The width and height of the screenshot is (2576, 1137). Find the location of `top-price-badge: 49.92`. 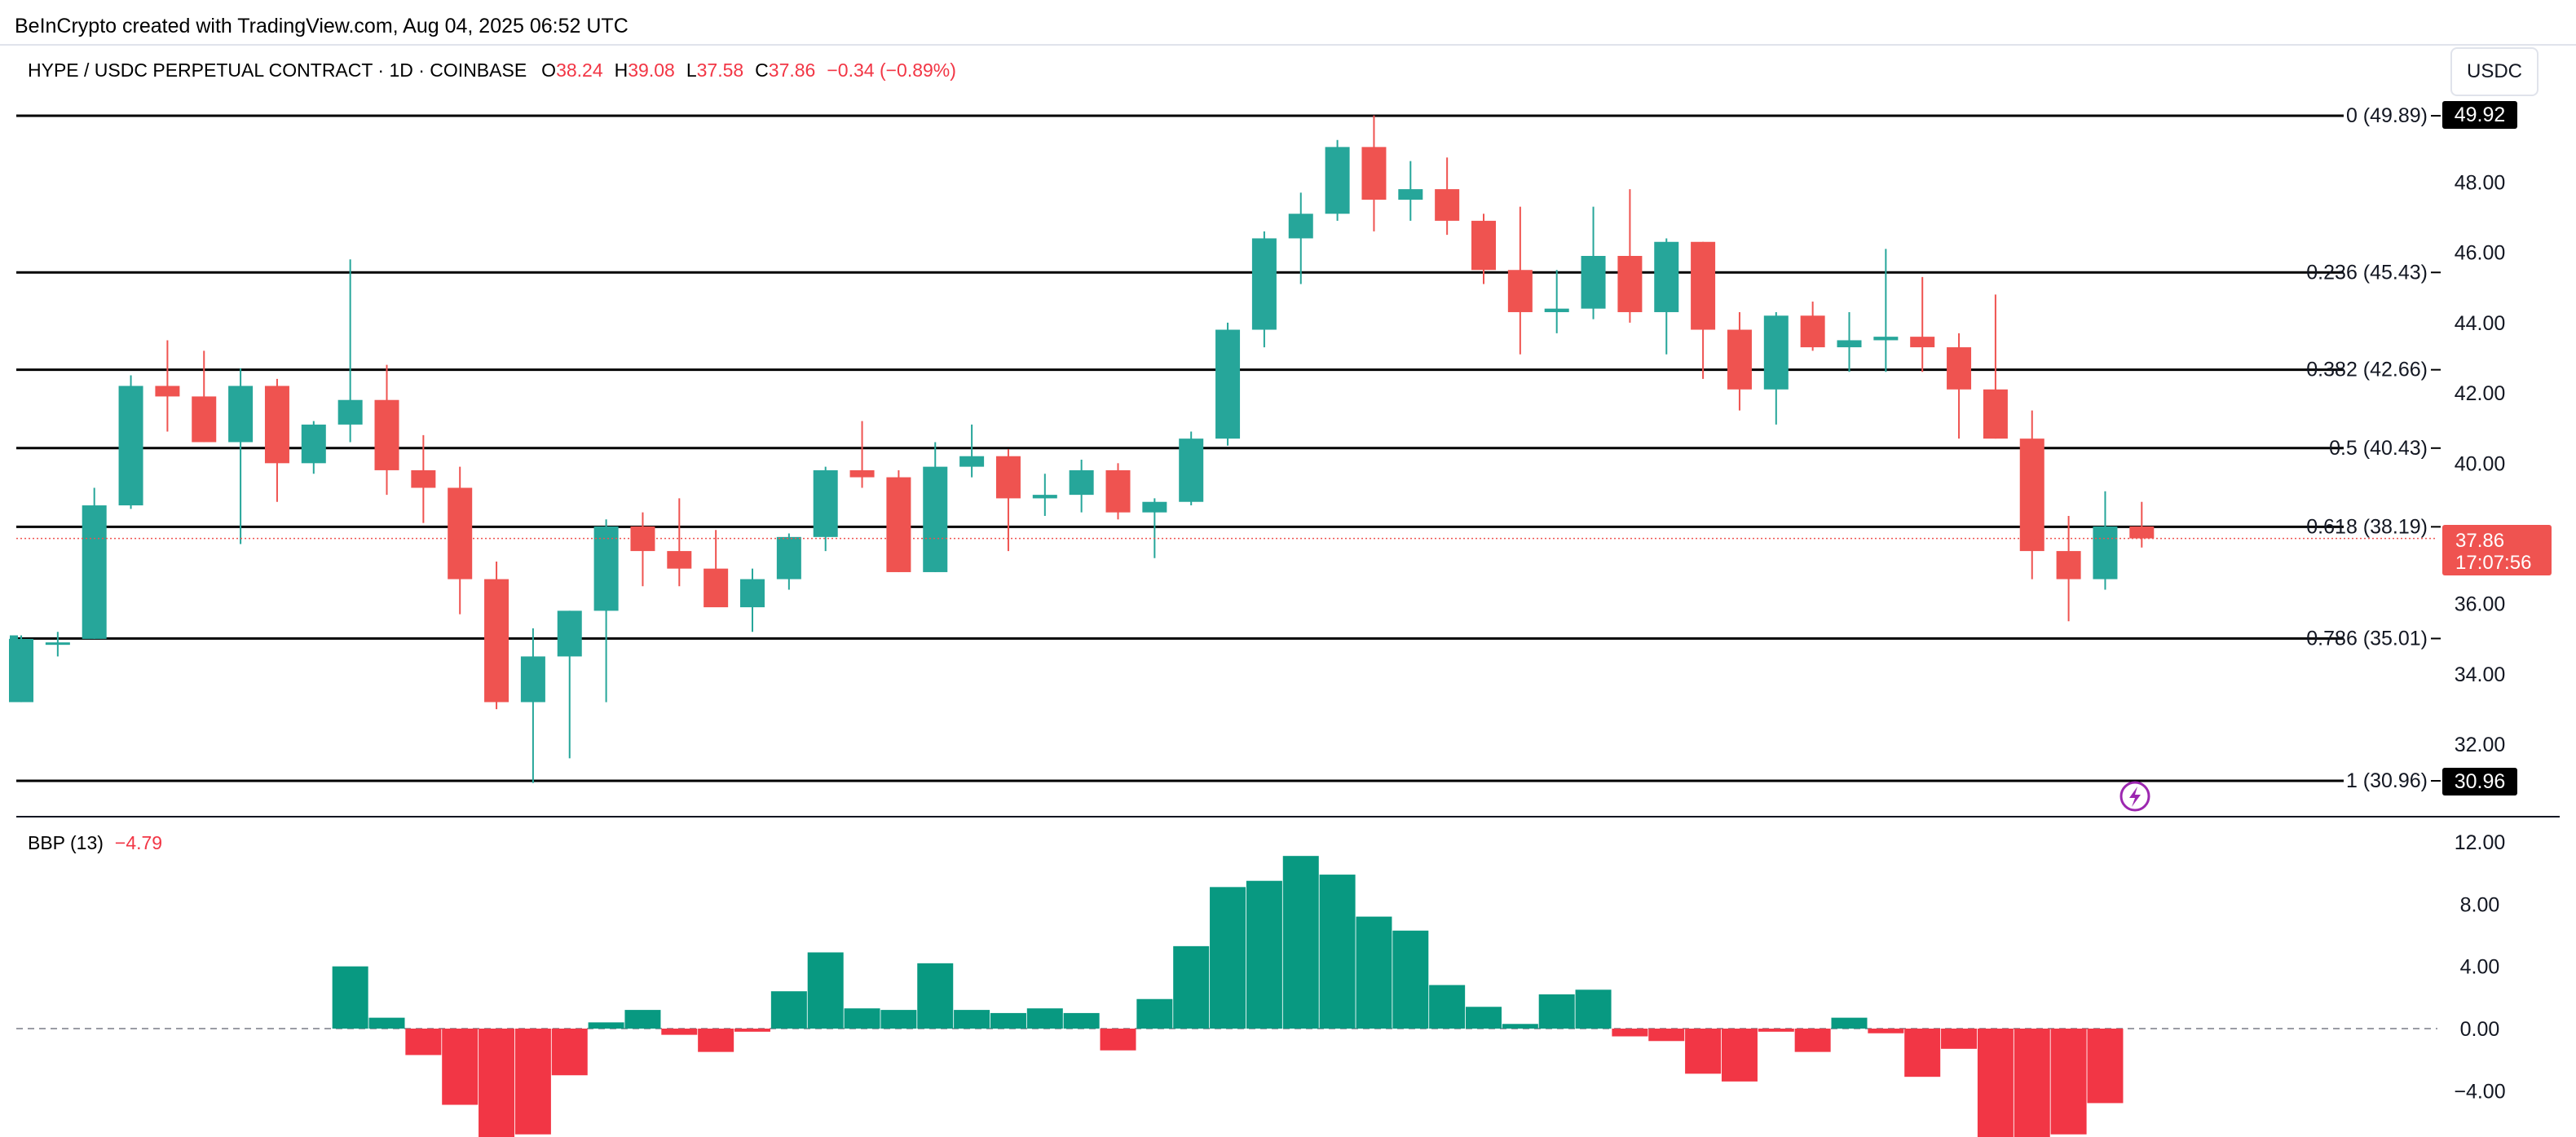

top-price-badge: 49.92 is located at coordinates (2479, 115).